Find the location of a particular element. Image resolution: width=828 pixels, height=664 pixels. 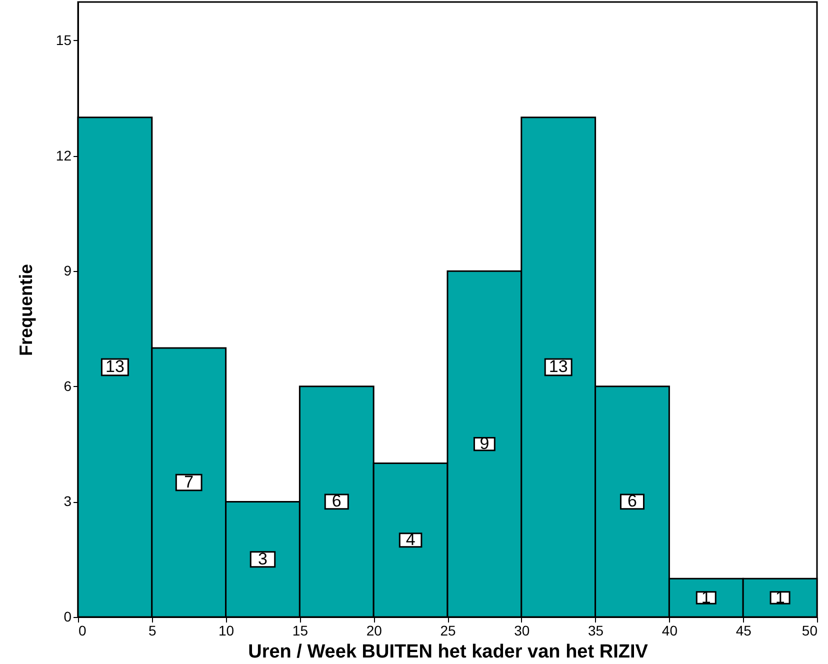

x-tick-label: 15 is located at coordinates (300, 630).